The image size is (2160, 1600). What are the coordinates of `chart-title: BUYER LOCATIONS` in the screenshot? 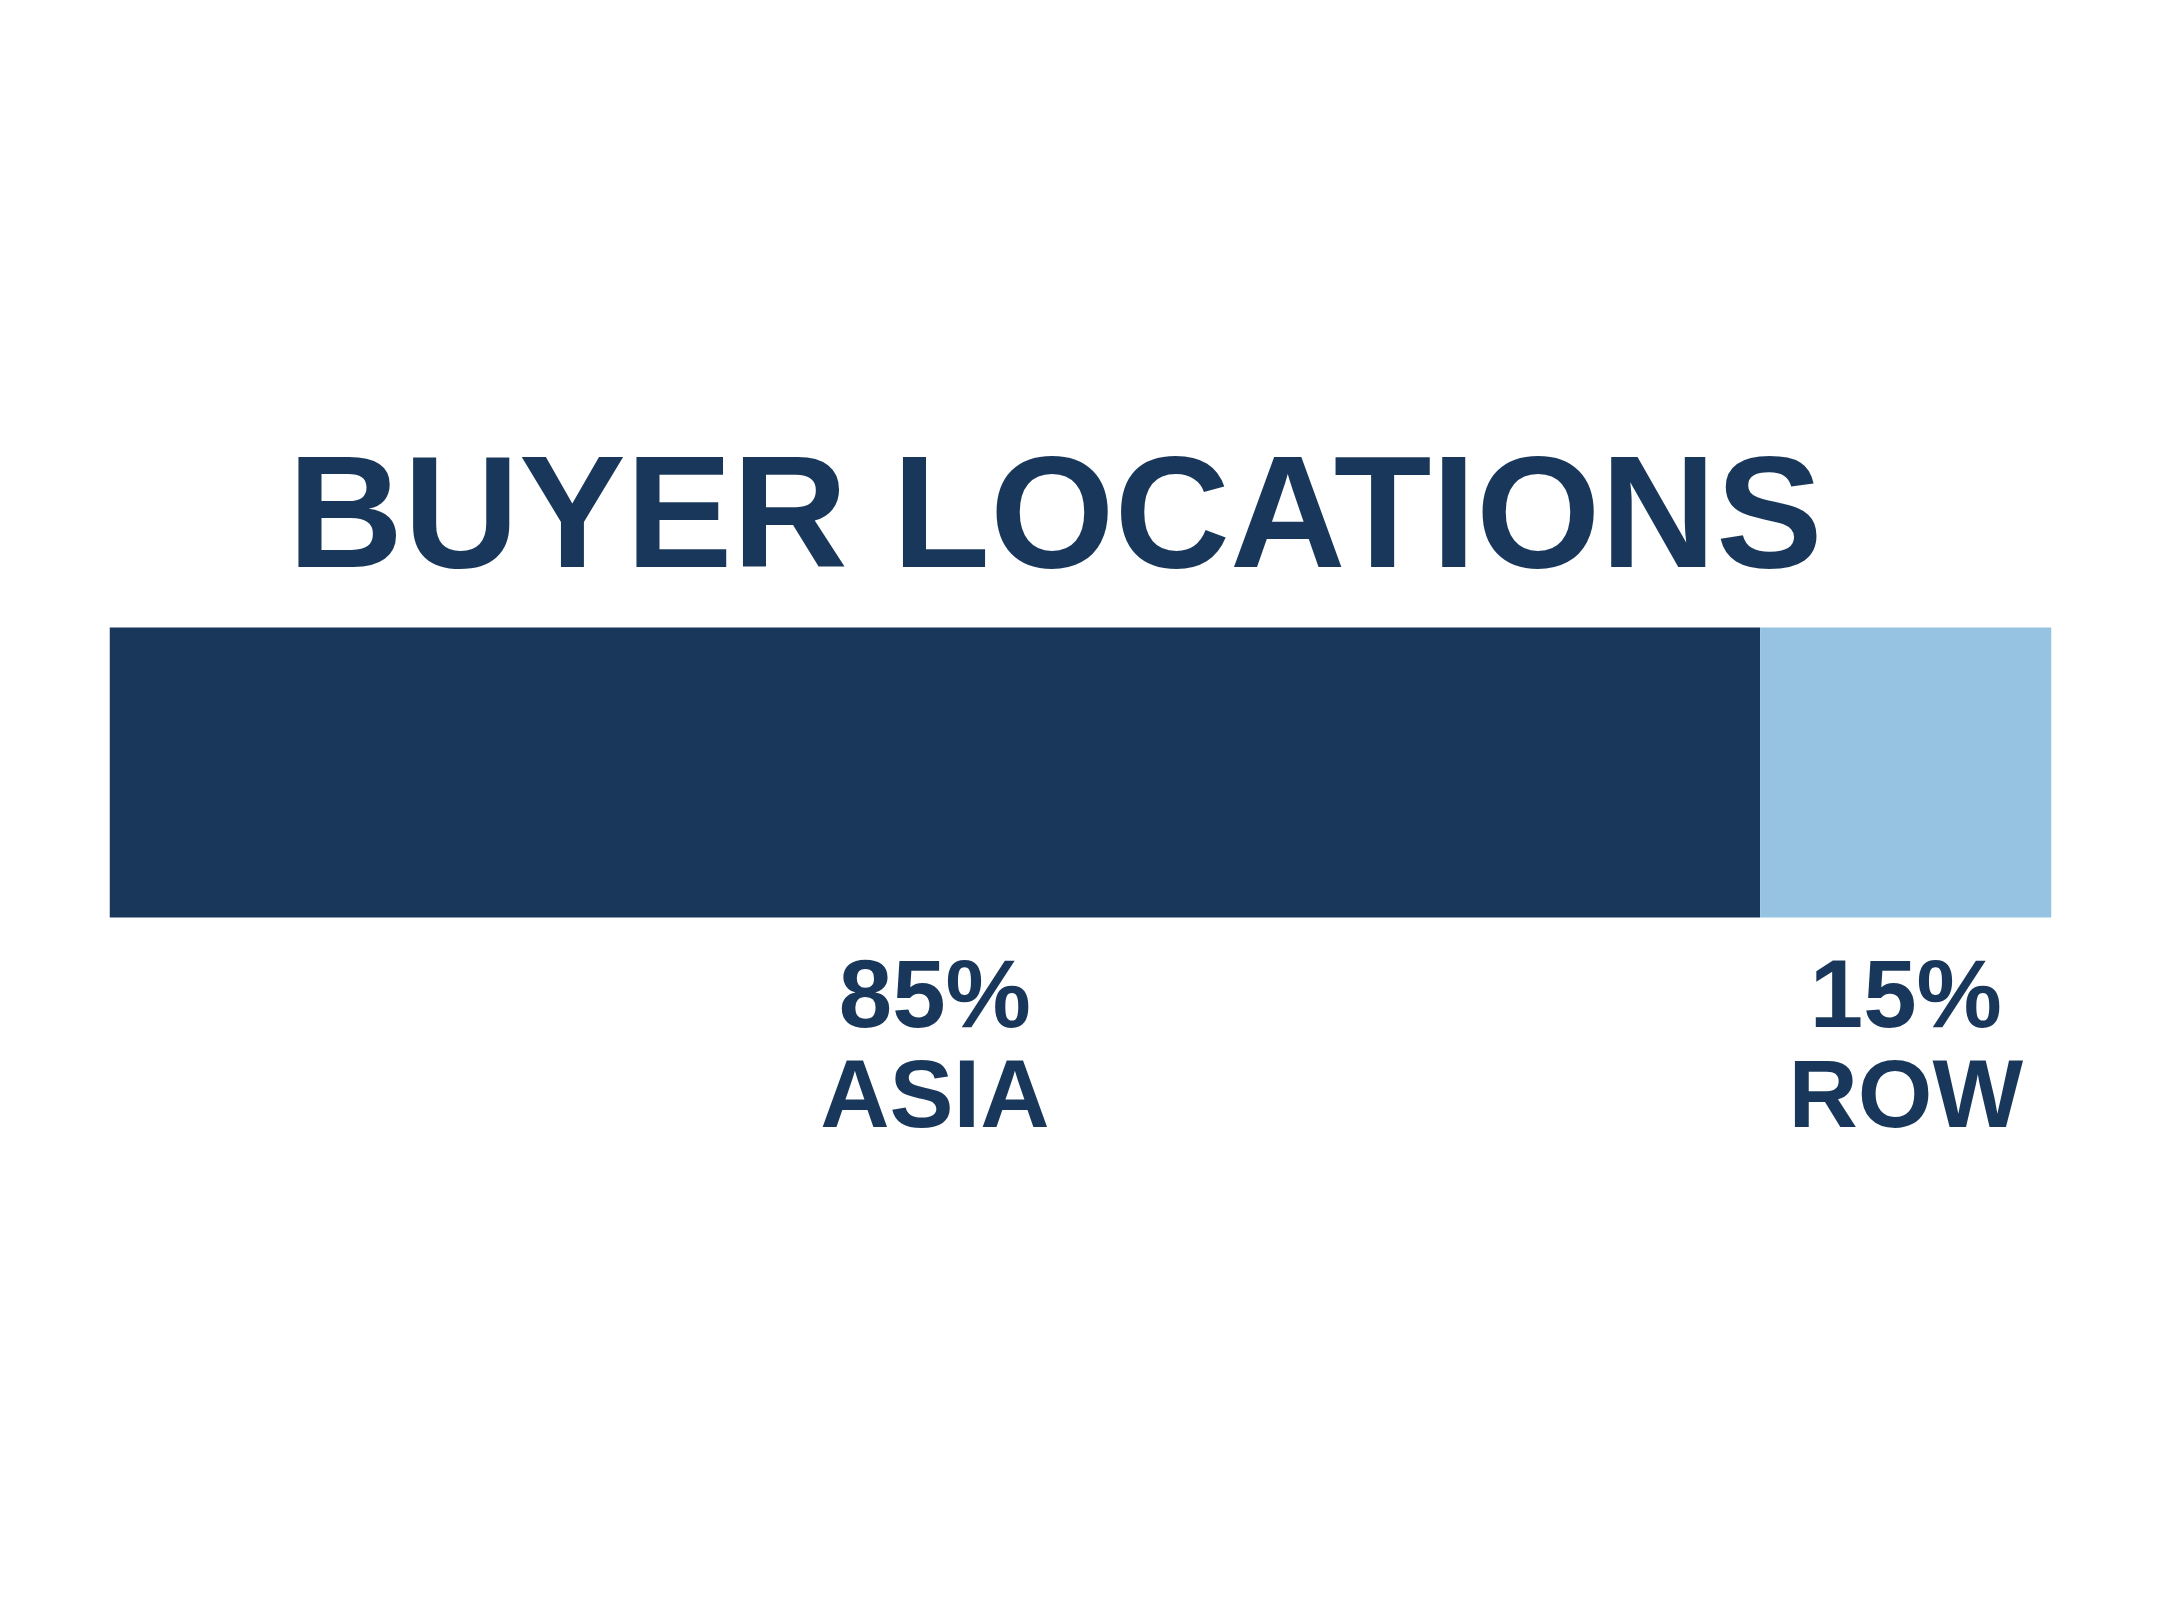 It's located at (1055, 511).